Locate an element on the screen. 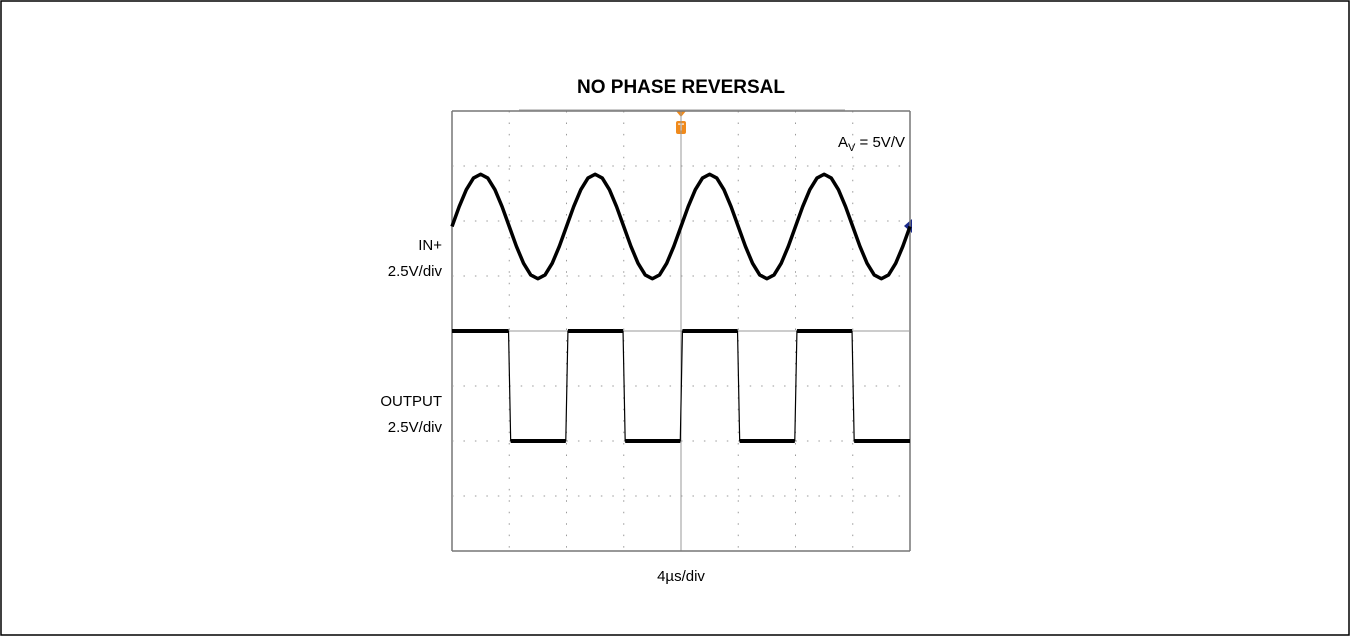 Image resolution: width=1351 pixels, height=642 pixels. series-name: OUTPUT is located at coordinates (411, 401).